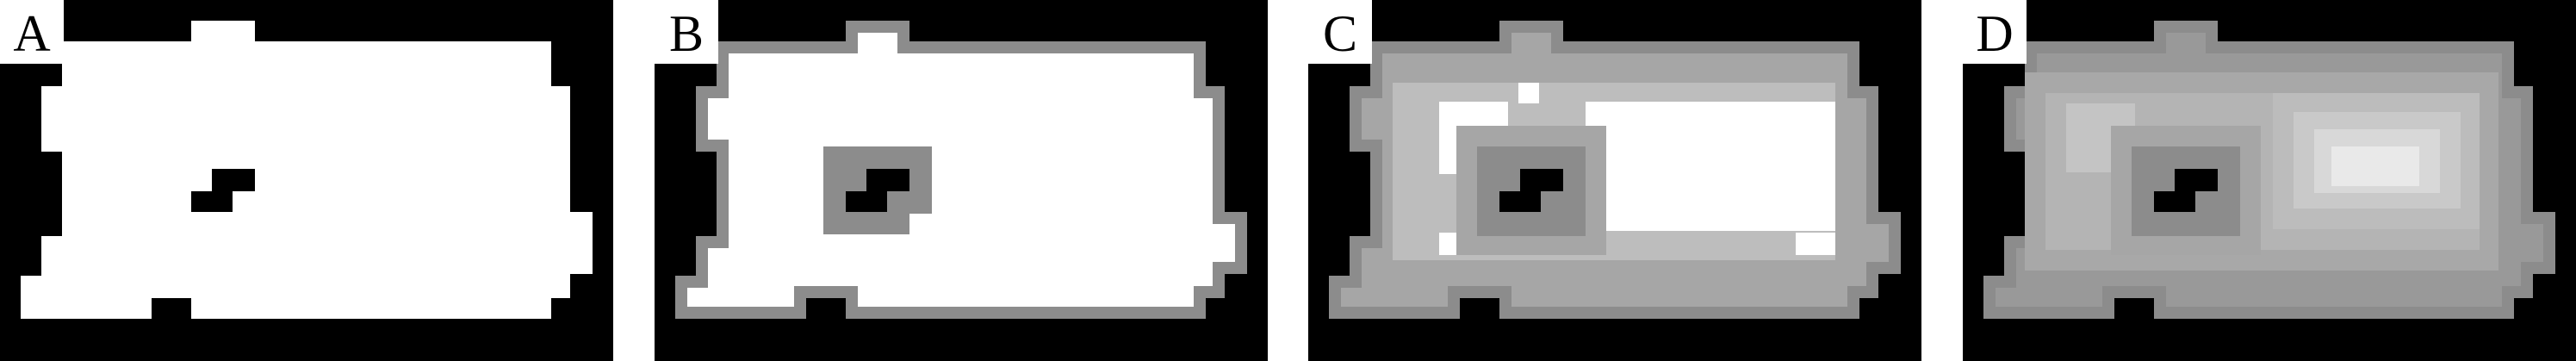 The width and height of the screenshot is (2576, 361). Describe the element at coordinates (686, 32) in the screenshot. I see `panel-label: B` at that location.